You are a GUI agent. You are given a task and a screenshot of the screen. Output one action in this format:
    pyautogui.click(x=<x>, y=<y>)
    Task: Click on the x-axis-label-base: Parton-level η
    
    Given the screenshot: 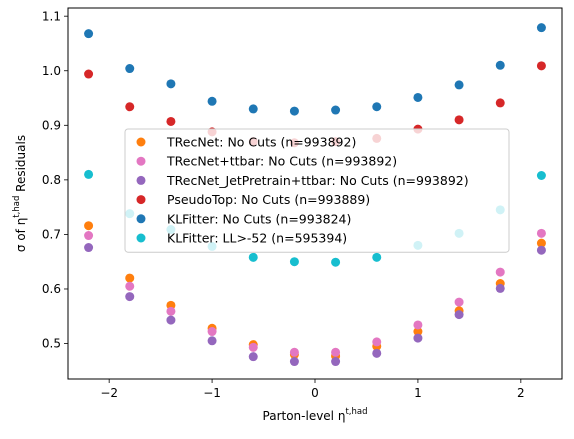 What is the action you would take?
    pyautogui.click(x=304, y=416)
    